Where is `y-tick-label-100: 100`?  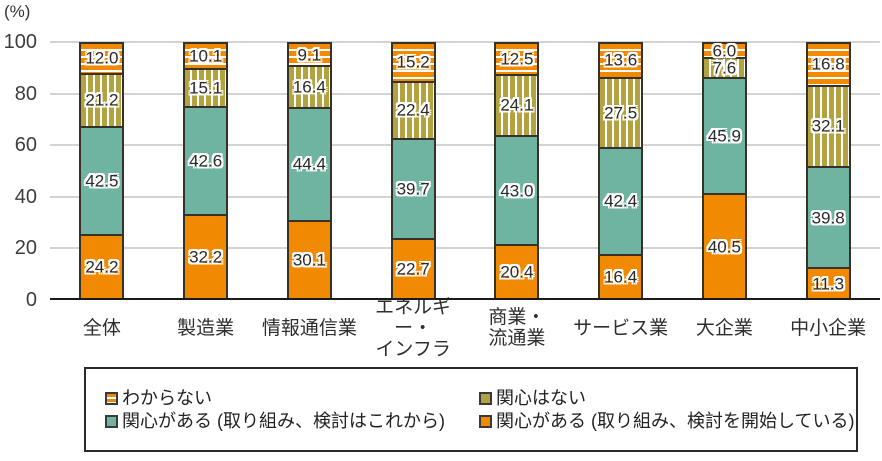 y-tick-label-100: 100 is located at coordinates (20, 42).